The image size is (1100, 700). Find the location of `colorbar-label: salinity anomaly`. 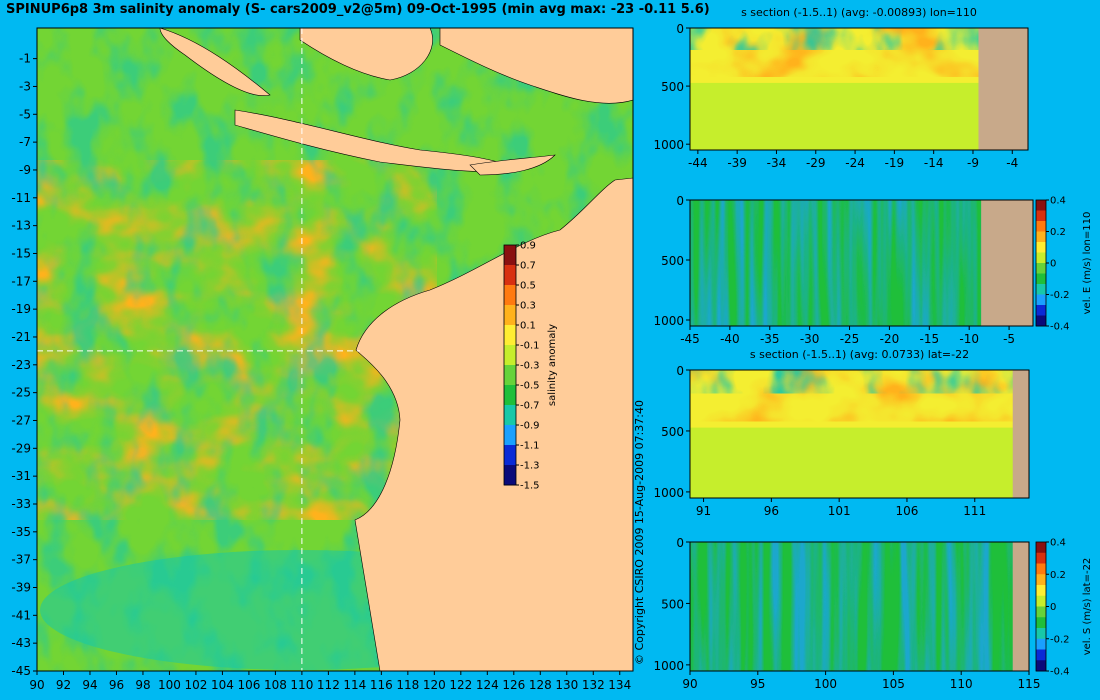

colorbar-label: salinity anomaly is located at coordinates (552, 365).